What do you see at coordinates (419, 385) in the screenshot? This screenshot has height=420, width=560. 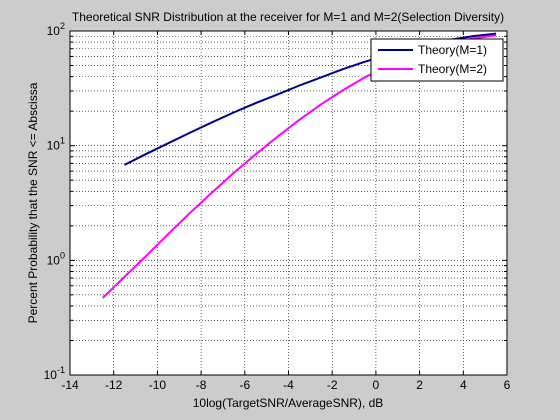 I see `x-tick-label: 2` at bounding box center [419, 385].